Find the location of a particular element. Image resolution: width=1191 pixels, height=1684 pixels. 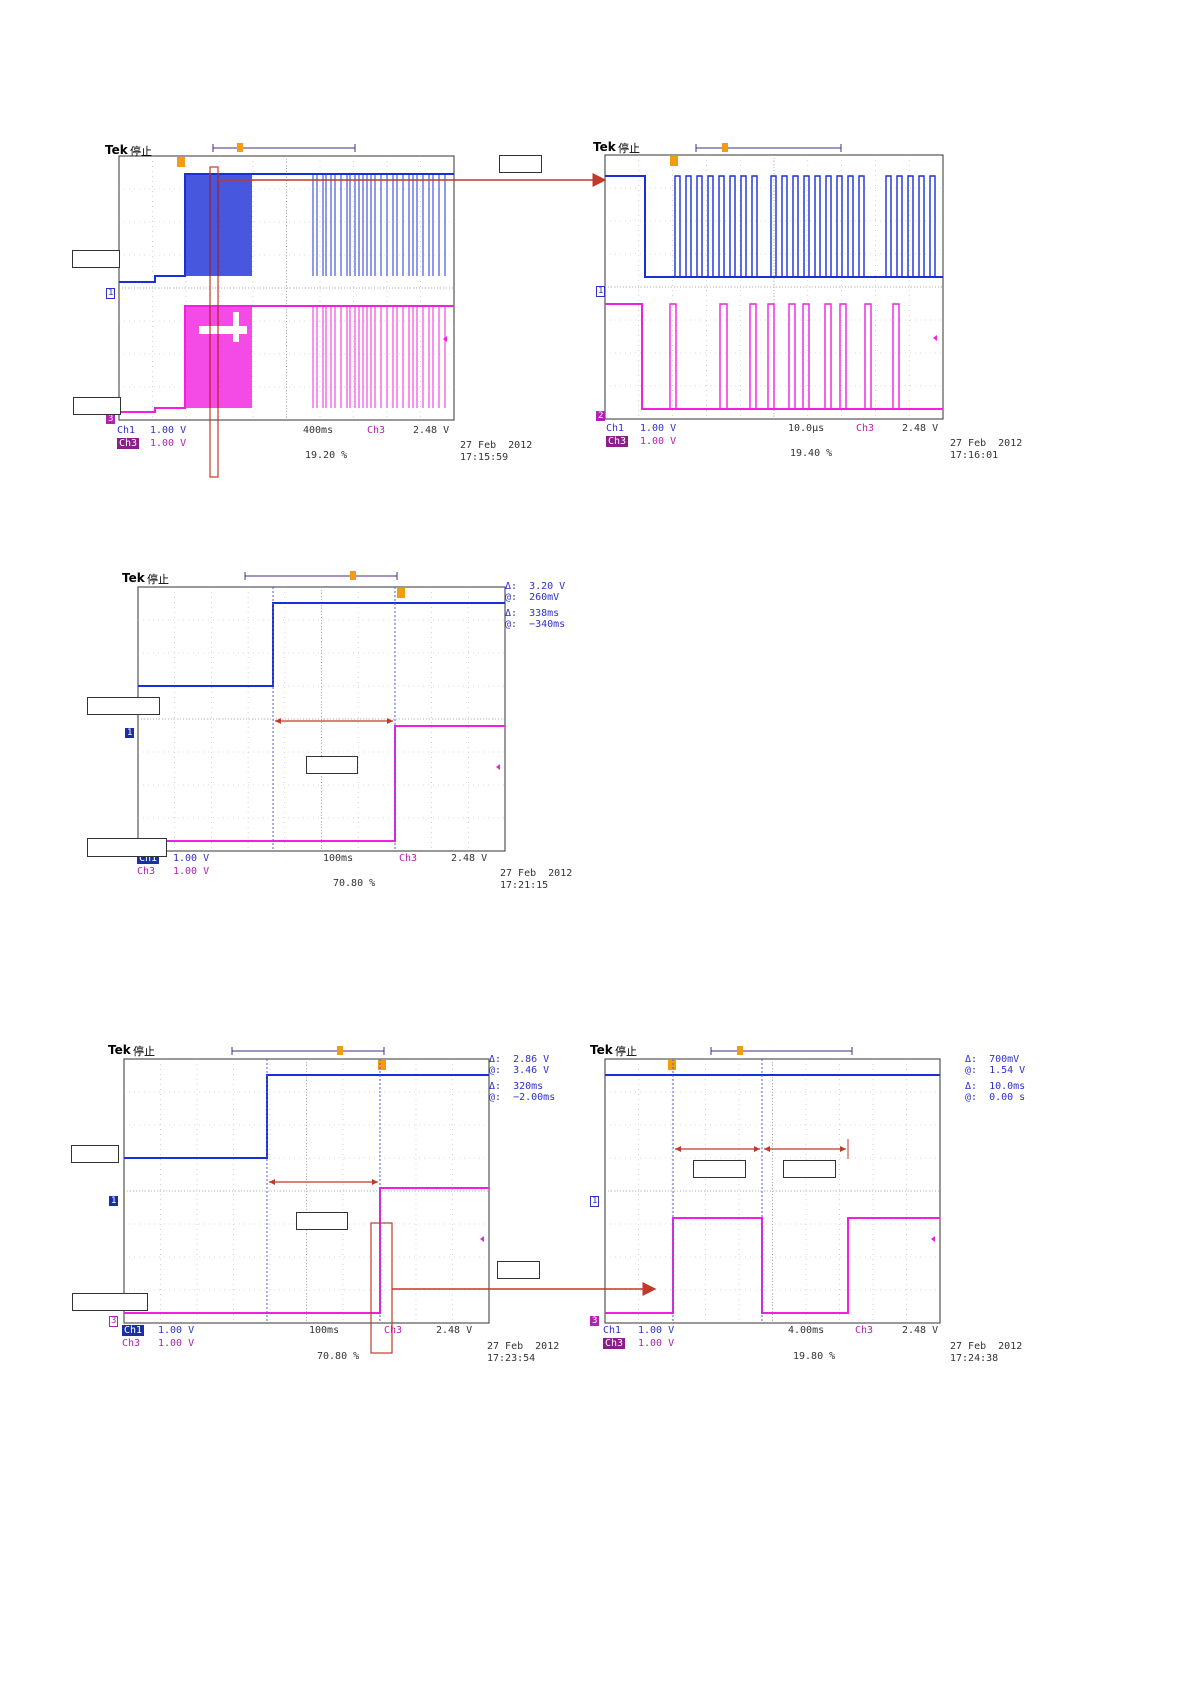

scope-5-ch1-volts: 1.00 V is located at coordinates (656, 1330).